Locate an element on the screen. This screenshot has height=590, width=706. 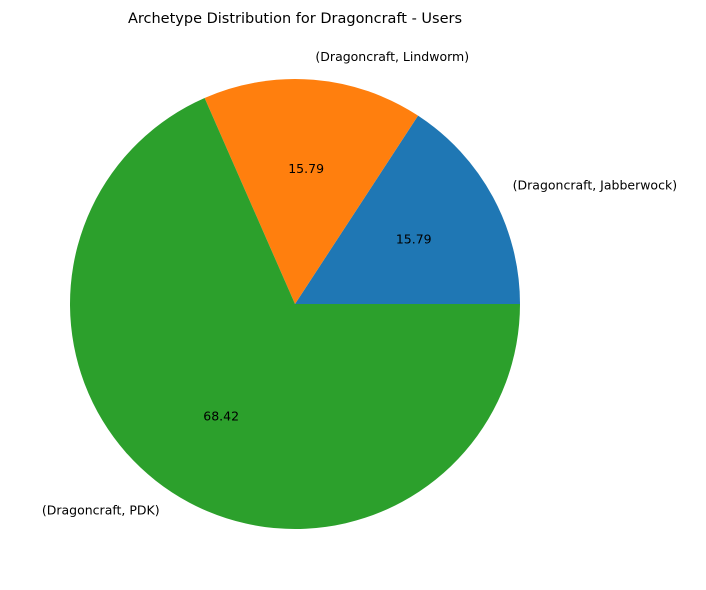
slice-label: (Dragoncraft, Lindworm) is located at coordinates (392, 56).